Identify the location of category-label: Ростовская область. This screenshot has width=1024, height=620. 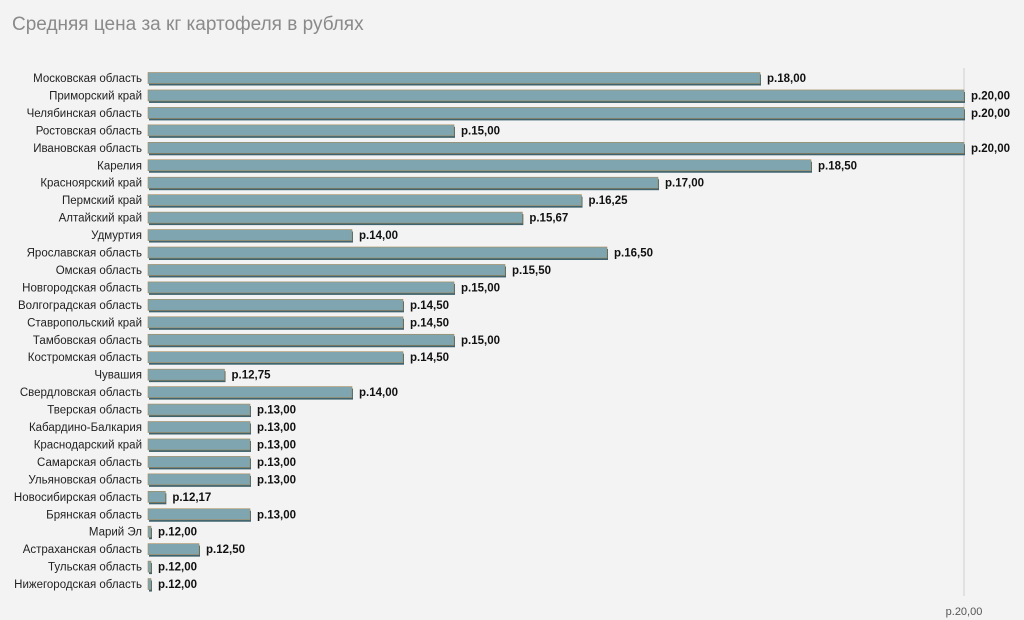
(89, 131).